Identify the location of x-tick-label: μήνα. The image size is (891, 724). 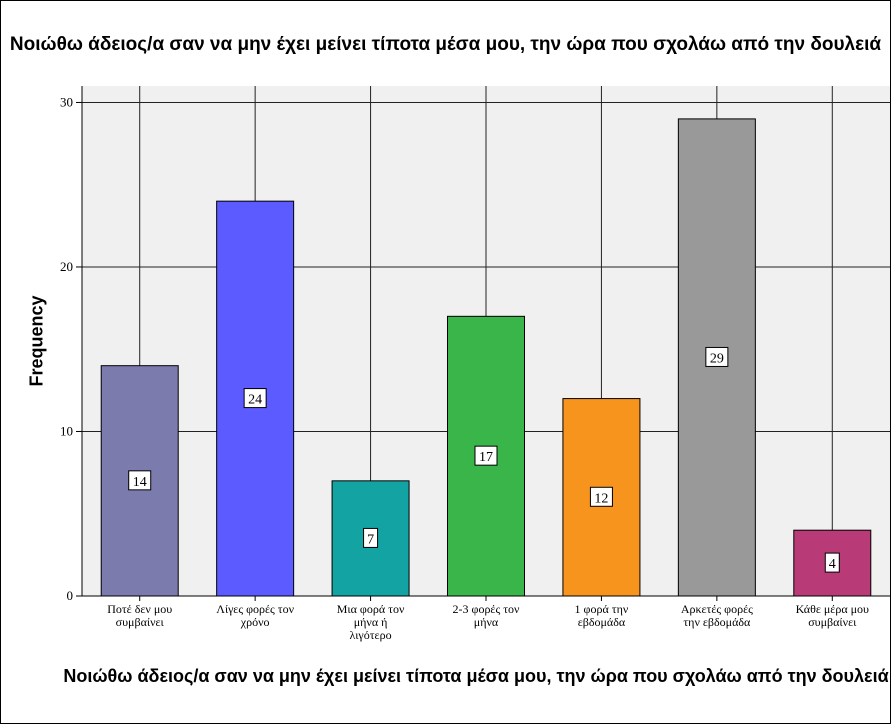
(486, 622).